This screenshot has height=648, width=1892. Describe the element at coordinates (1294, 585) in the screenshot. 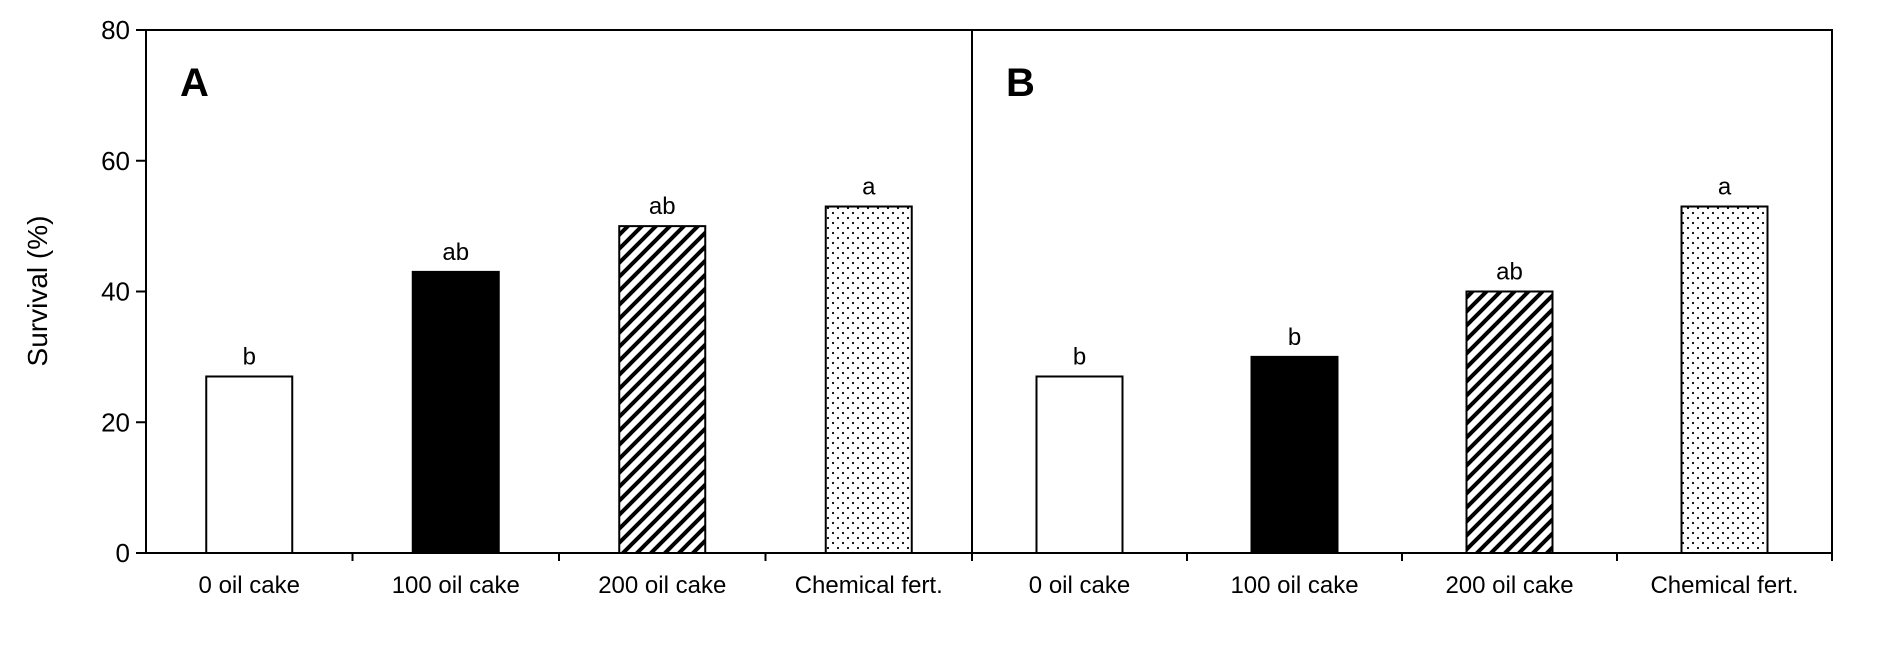

I see `category-label-B-1: 100 oil cake` at that location.